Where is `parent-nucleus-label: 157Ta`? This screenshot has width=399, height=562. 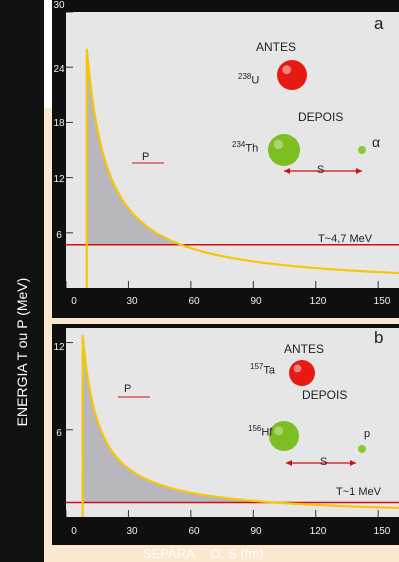
parent-nucleus-label: 157Ta is located at coordinates (262, 369).